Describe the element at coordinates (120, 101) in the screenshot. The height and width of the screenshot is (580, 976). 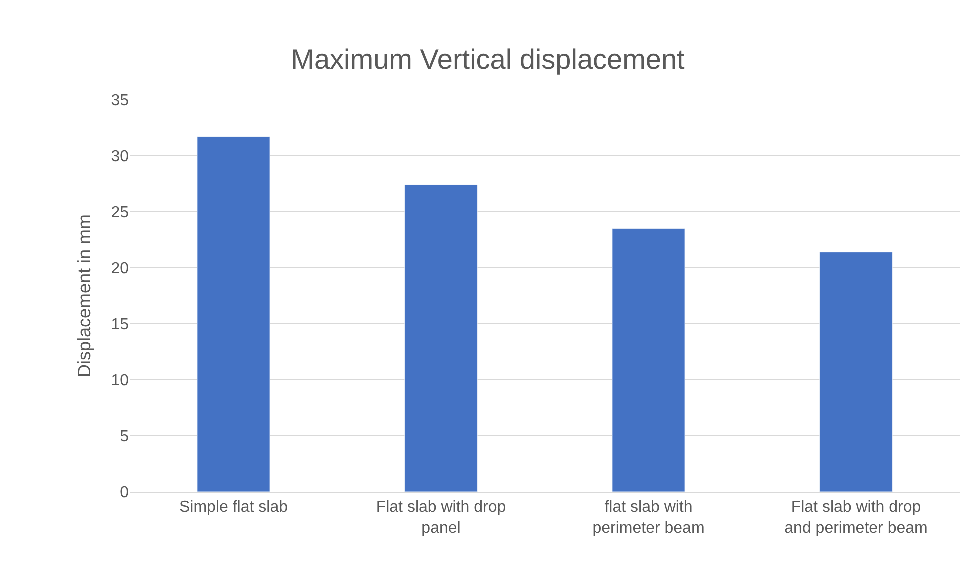
I see `y-tick-label: 35` at that location.